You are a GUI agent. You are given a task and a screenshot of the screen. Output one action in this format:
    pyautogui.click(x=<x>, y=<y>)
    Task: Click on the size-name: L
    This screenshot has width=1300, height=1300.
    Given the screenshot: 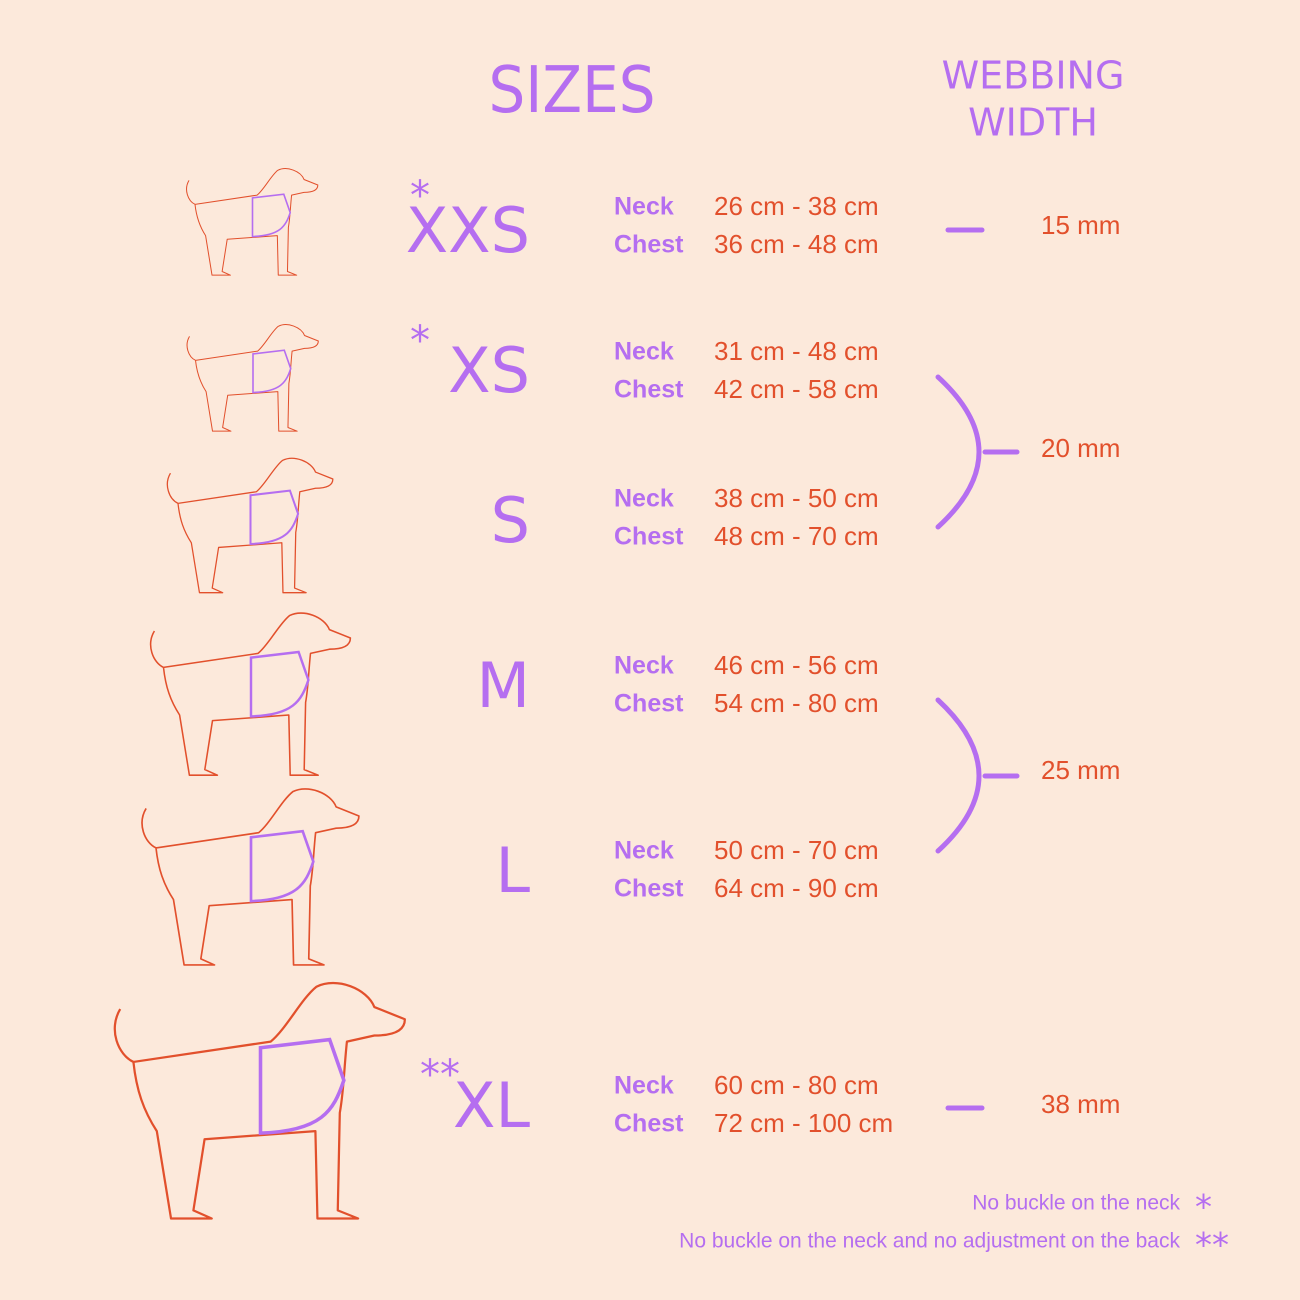 What is the action you would take?
    pyautogui.click(x=512, y=870)
    